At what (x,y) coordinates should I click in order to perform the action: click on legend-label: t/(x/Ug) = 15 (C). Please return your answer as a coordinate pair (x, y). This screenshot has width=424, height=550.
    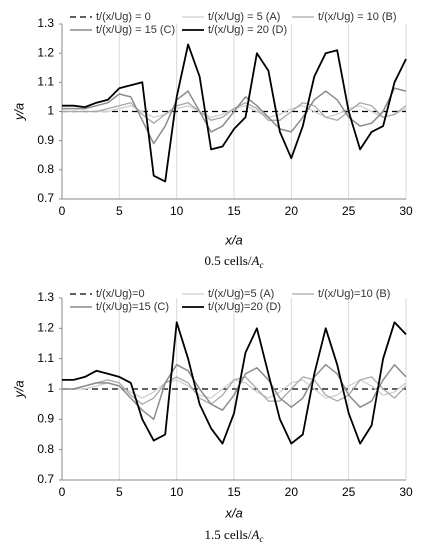
    Looking at the image, I should click on (135, 30).